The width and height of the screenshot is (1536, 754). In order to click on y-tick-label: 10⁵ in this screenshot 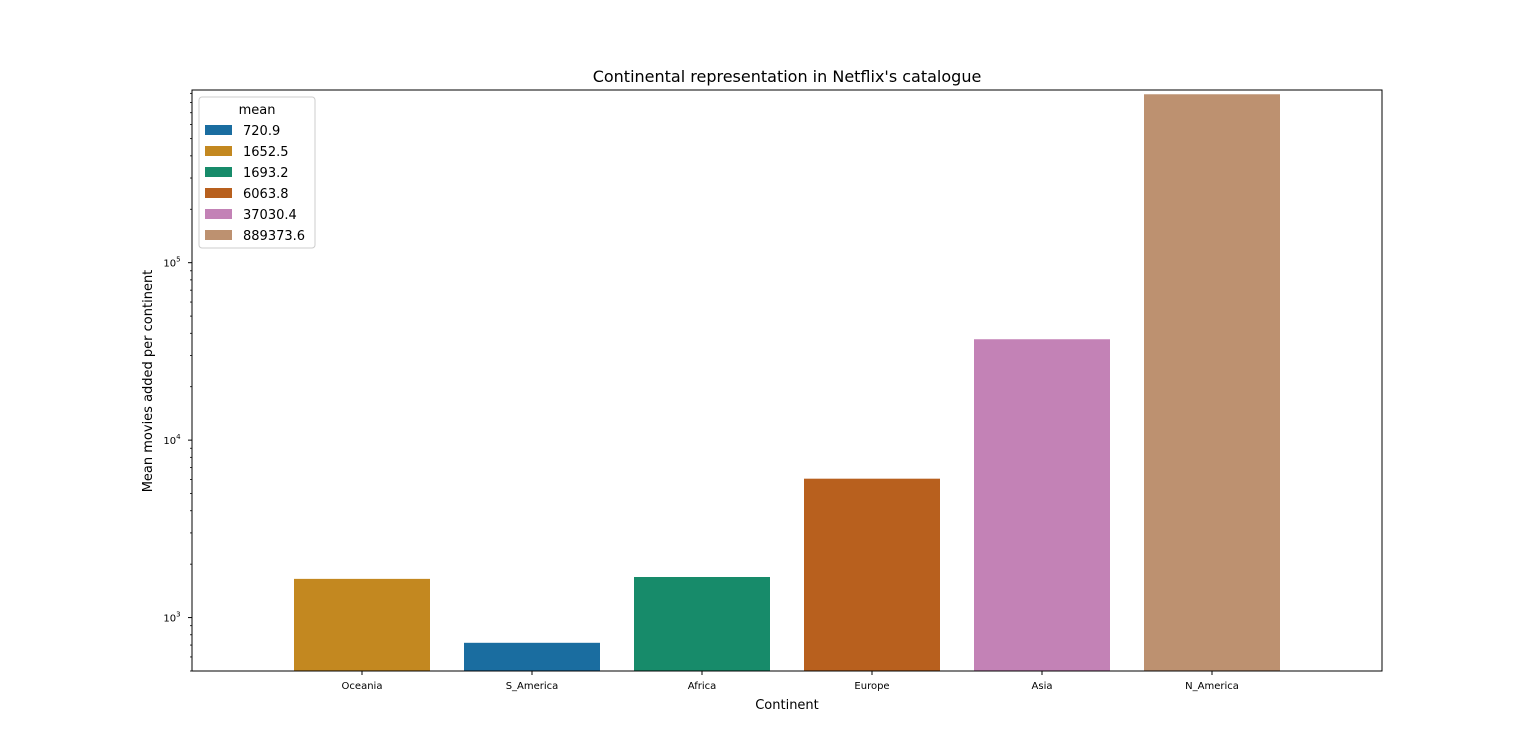, I will do `click(171, 263)`.